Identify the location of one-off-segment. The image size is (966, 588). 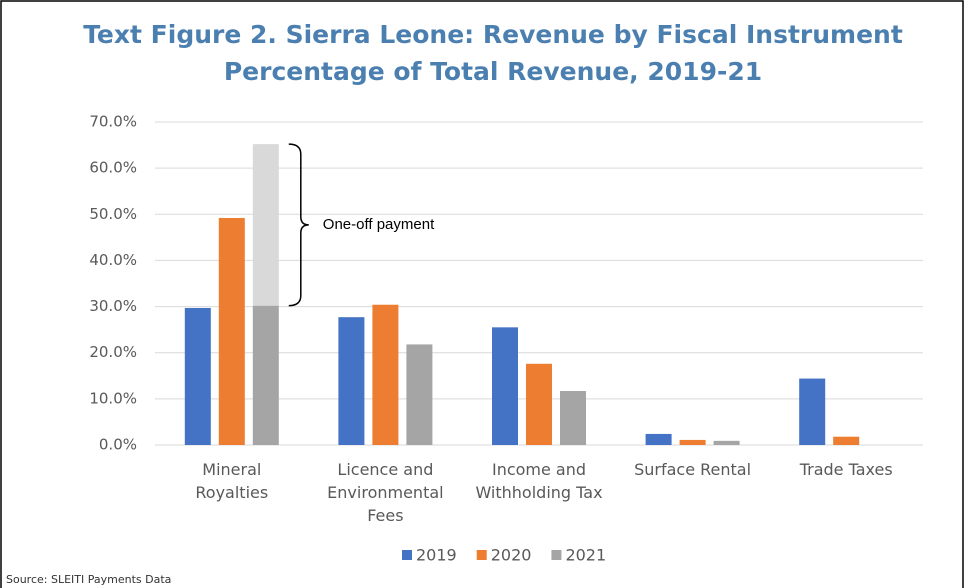
(265, 225).